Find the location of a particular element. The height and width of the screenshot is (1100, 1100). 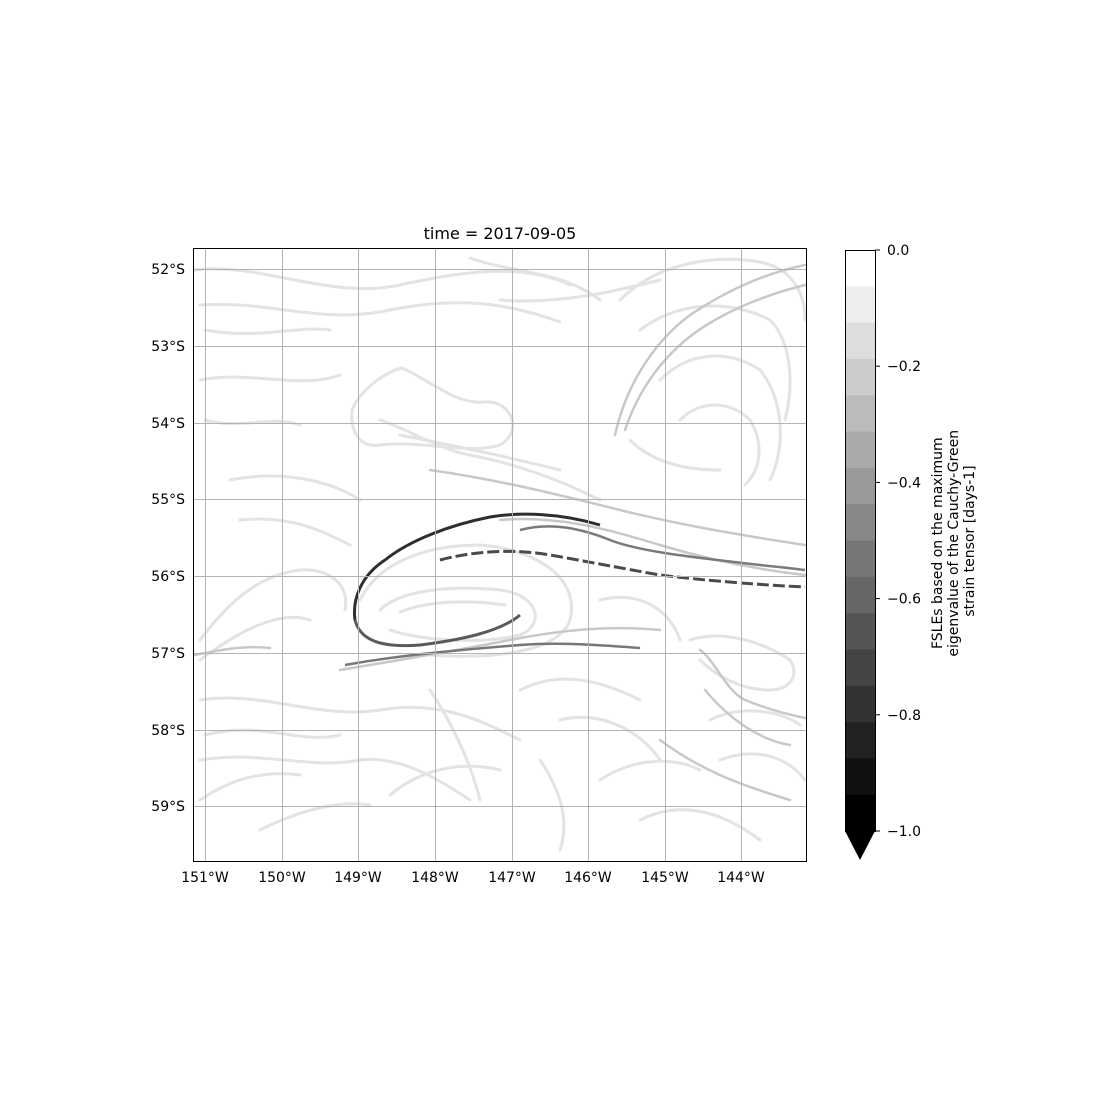

lon-label: 149°W is located at coordinates (358, 878).